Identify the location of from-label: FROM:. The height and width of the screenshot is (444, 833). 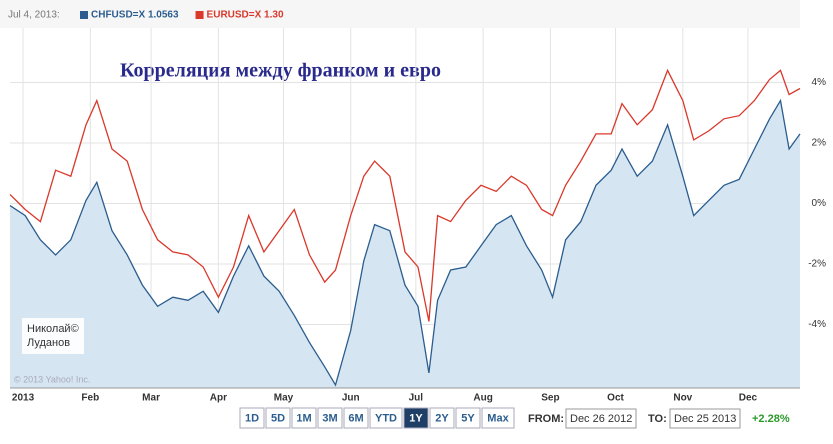
(546, 419).